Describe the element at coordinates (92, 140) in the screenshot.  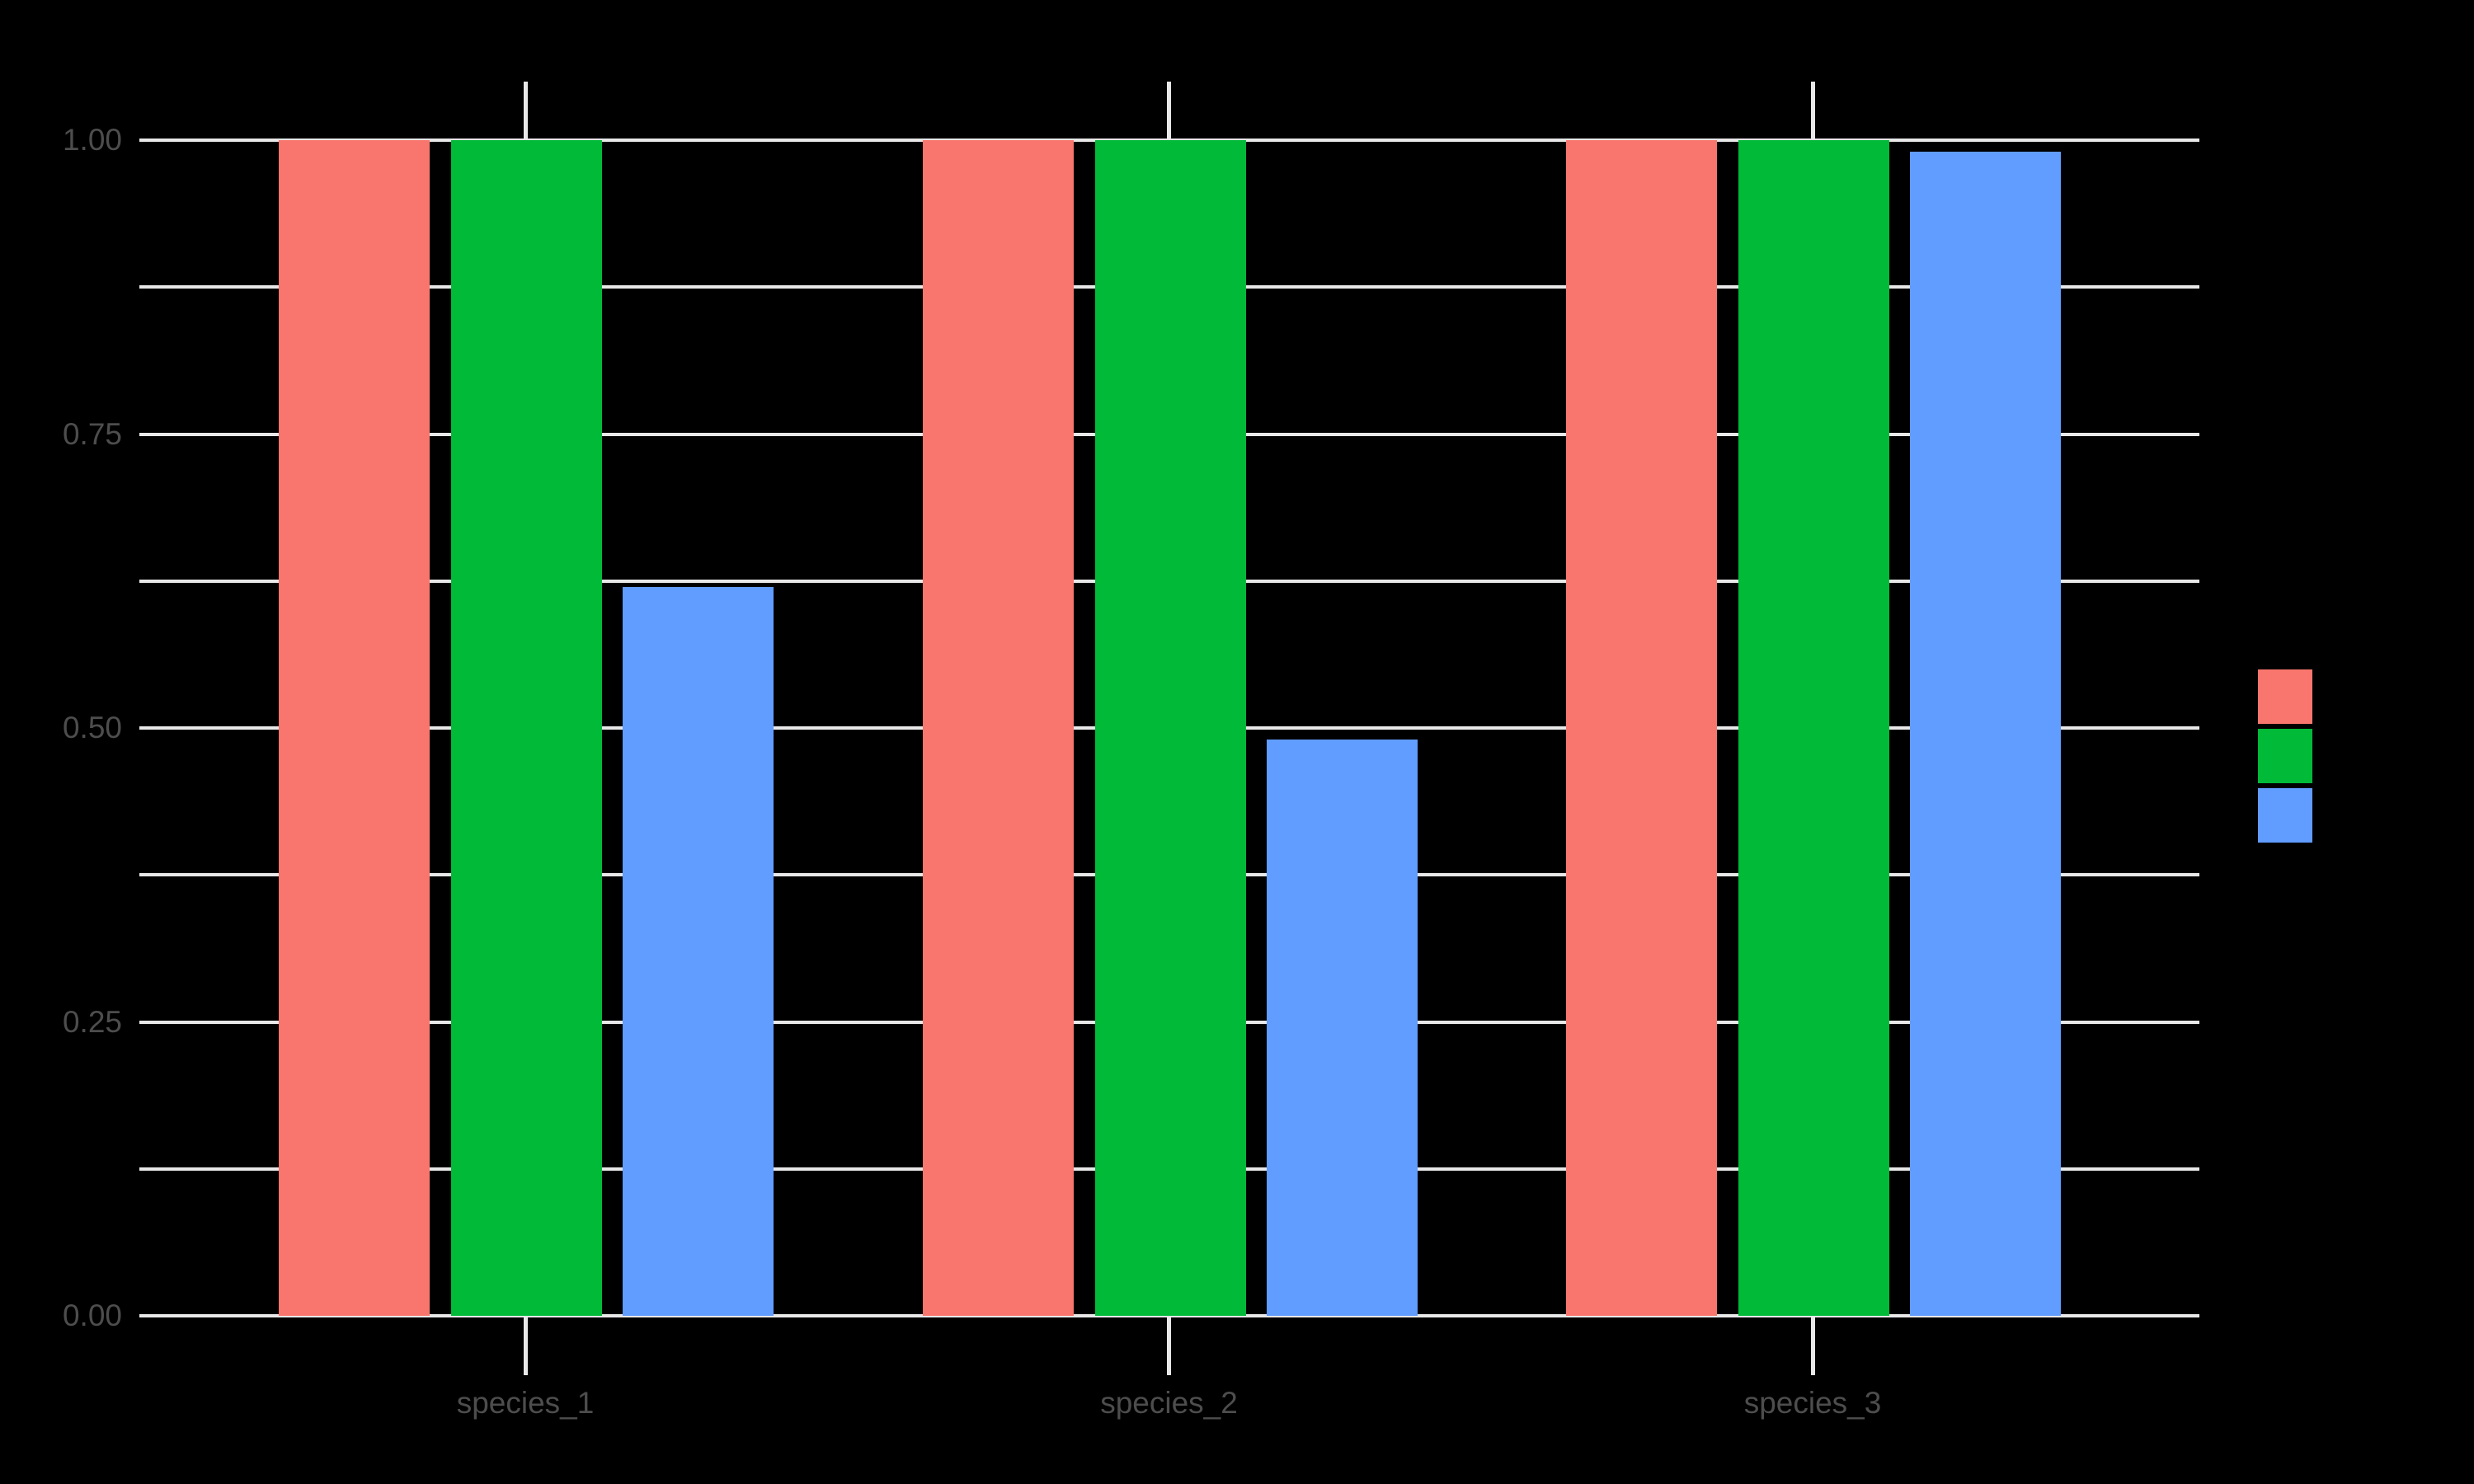
I see `y-tick-label: 1.00` at that location.